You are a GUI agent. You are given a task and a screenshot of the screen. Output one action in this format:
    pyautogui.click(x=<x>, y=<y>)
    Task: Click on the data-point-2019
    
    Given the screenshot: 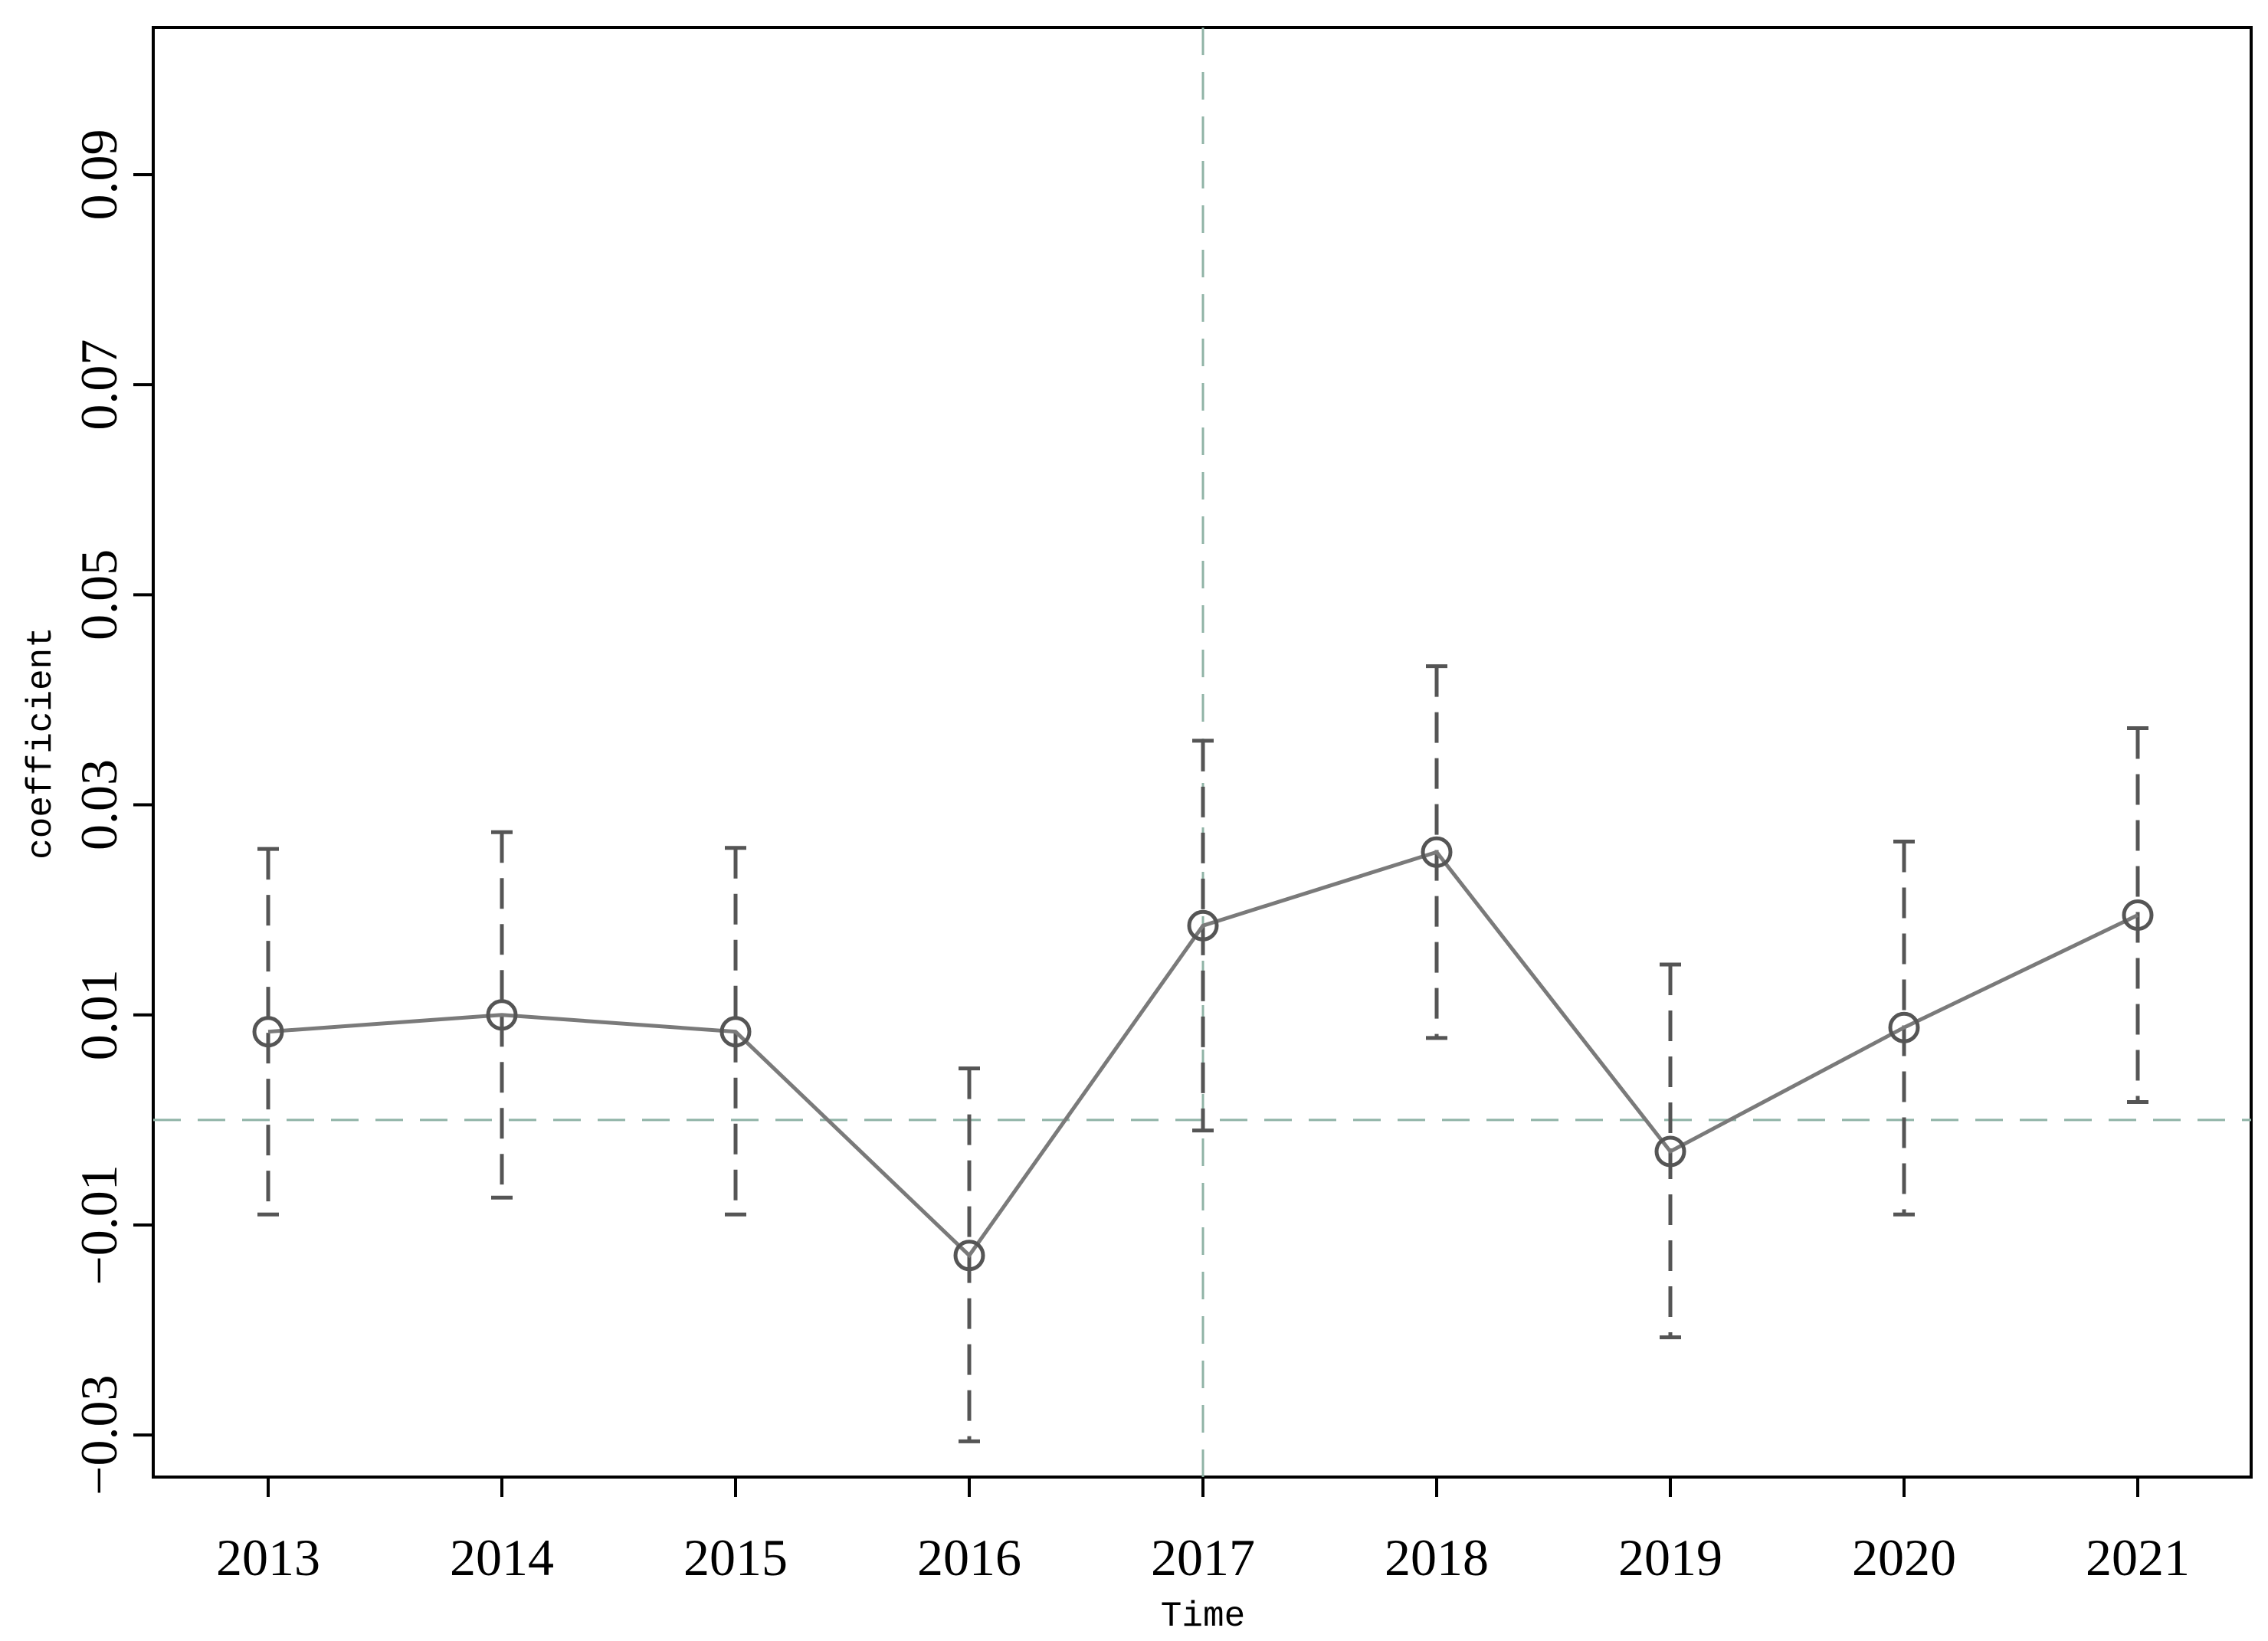 What is the action you would take?
    pyautogui.click(x=1670, y=1151)
    